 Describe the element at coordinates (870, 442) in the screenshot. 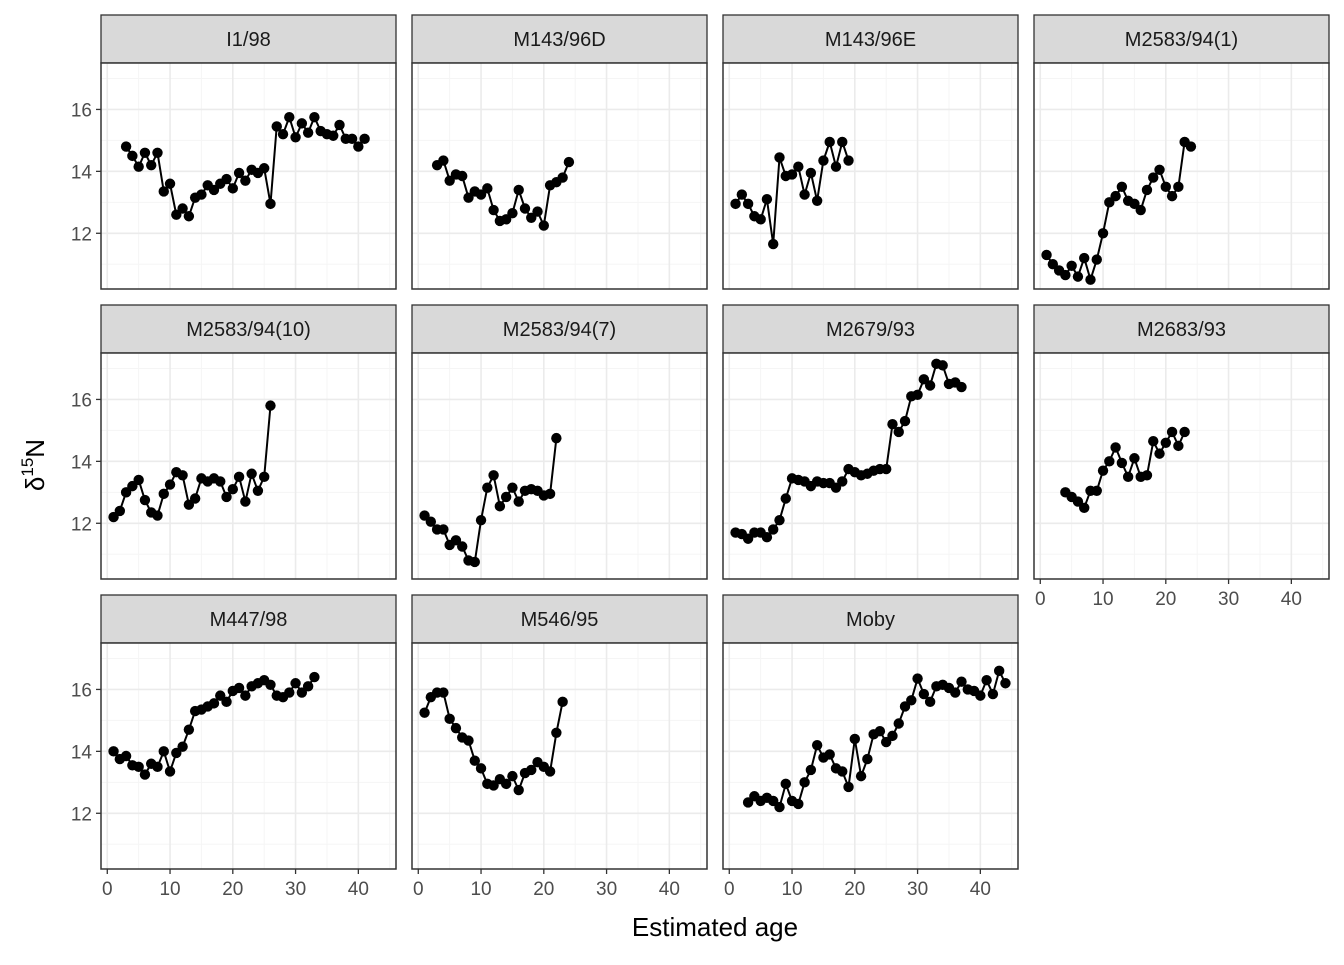

I see `facet-panel-m2679-93: M2679/93` at that location.